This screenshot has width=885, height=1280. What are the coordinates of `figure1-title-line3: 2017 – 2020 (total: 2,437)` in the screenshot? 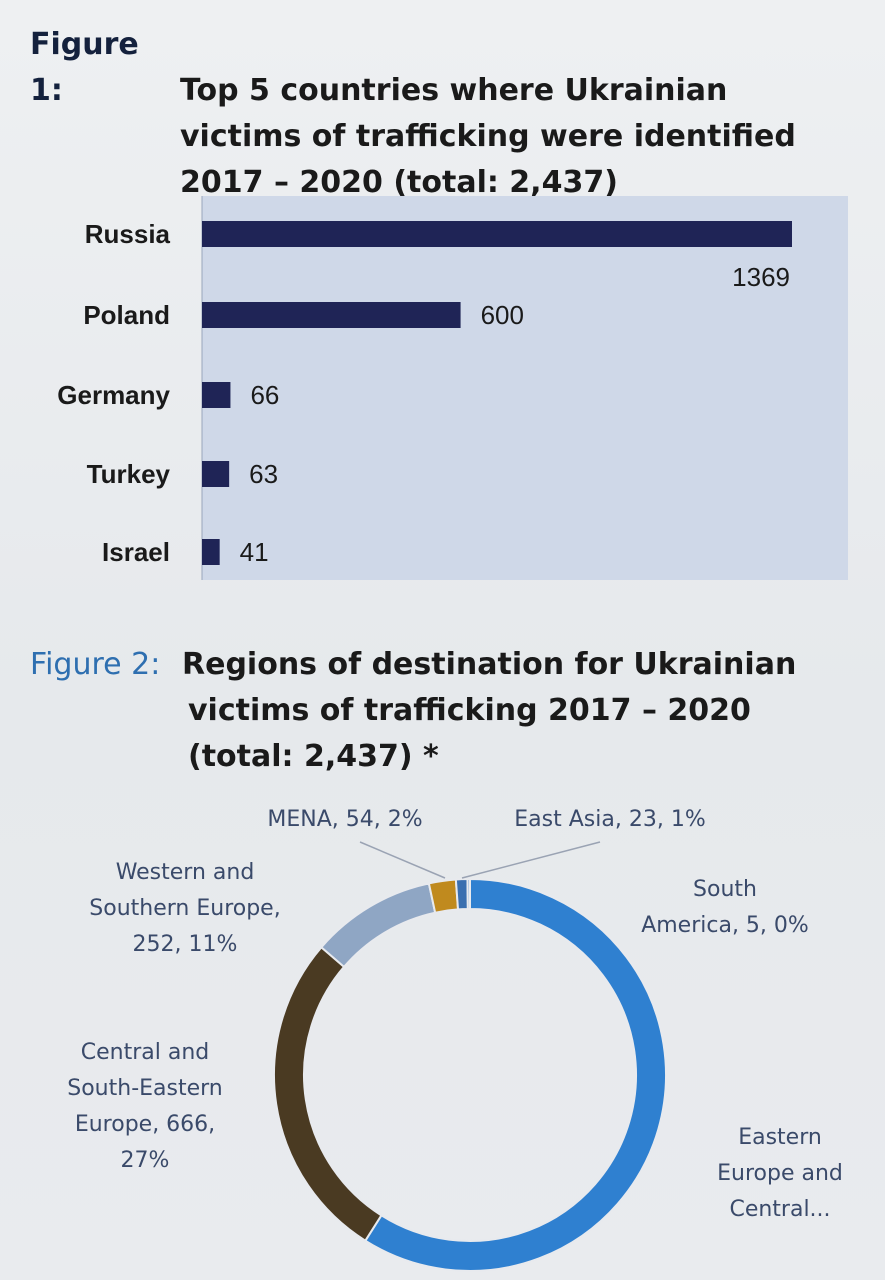 It's located at (399, 182).